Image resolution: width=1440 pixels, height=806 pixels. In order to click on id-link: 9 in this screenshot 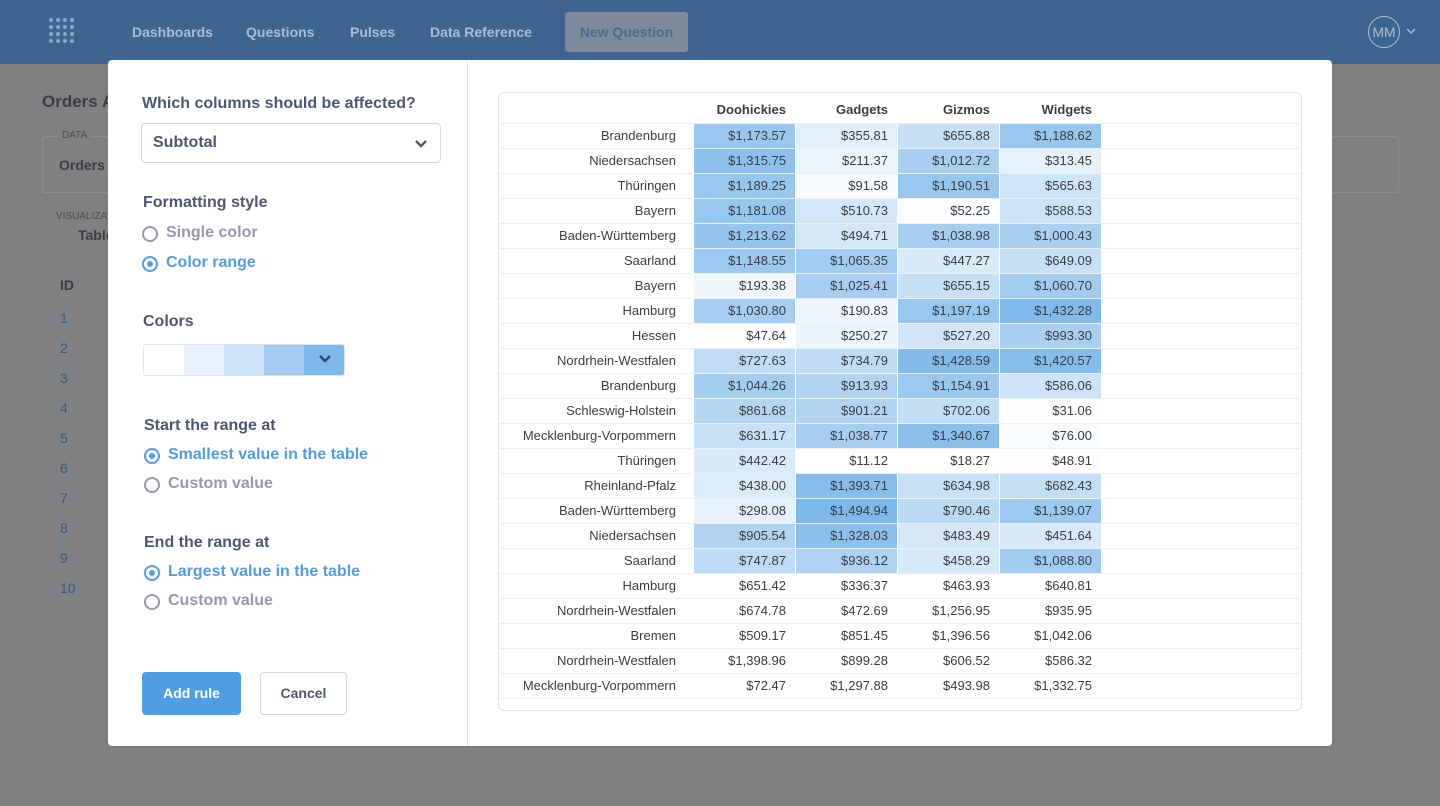, I will do `click(64, 558)`.